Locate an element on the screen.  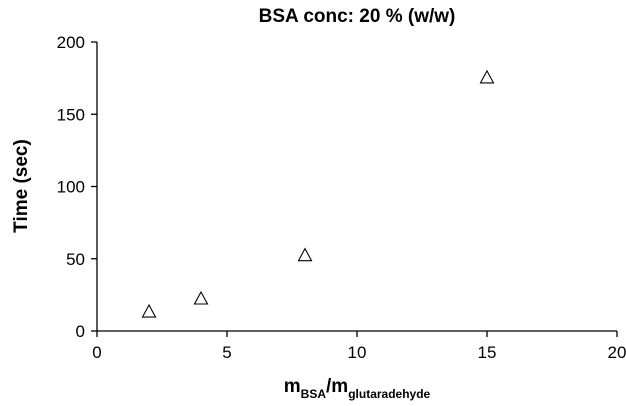
x-tick-label: 20 is located at coordinates (617, 352).